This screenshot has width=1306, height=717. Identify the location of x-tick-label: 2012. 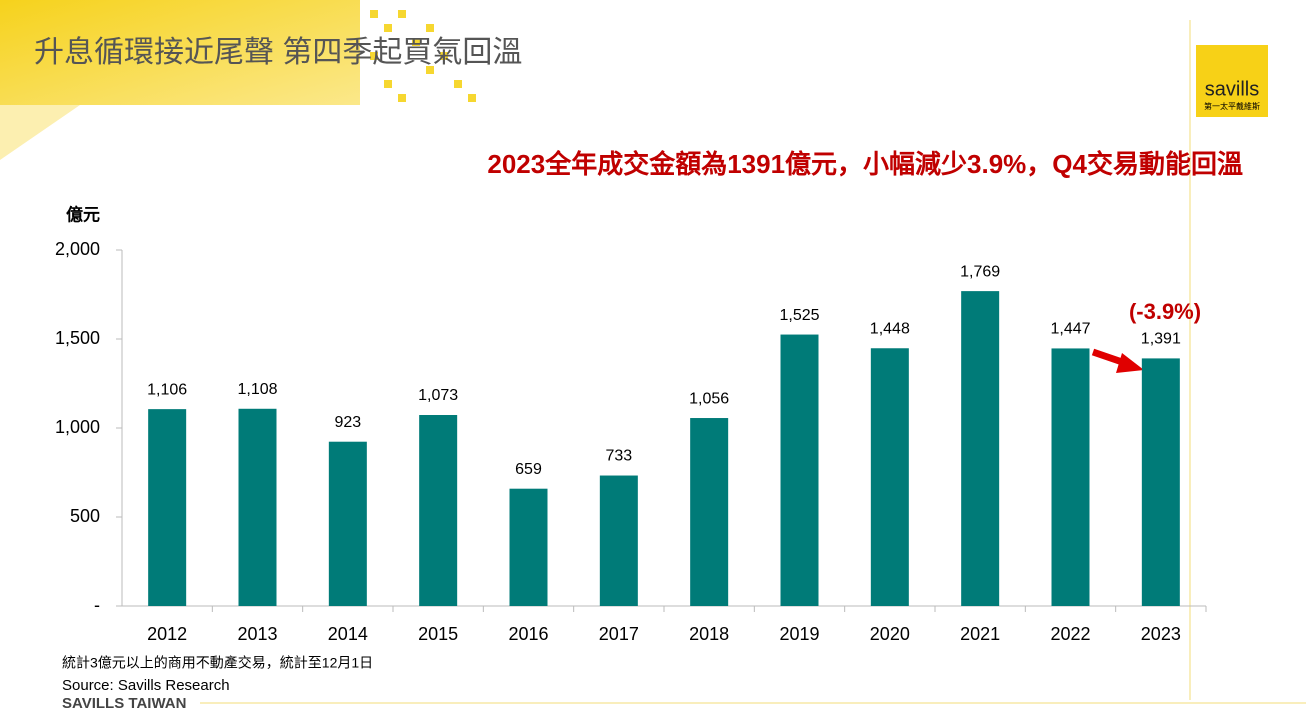
(167, 634).